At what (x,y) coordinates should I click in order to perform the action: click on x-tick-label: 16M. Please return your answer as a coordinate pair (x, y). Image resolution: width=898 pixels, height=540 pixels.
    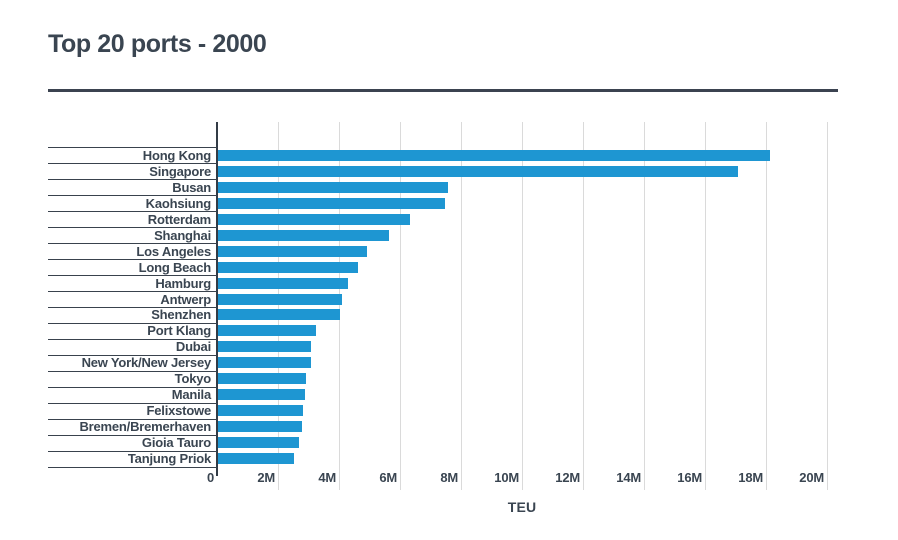
    Looking at the image, I should click on (689, 477).